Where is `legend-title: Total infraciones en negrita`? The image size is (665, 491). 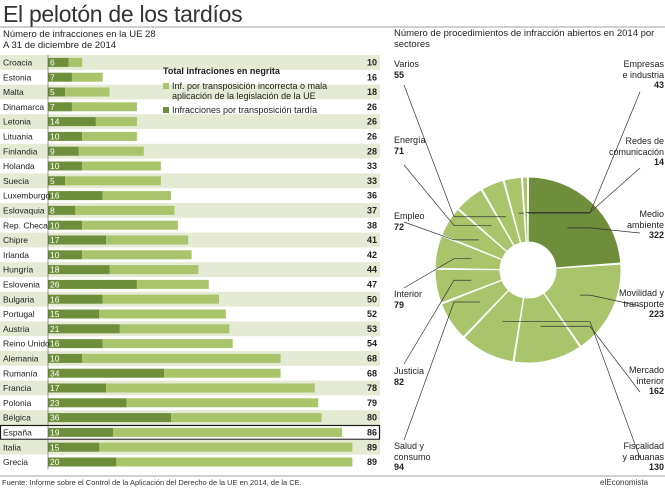
legend-title: Total infraciones en negrita is located at coordinates (221, 71).